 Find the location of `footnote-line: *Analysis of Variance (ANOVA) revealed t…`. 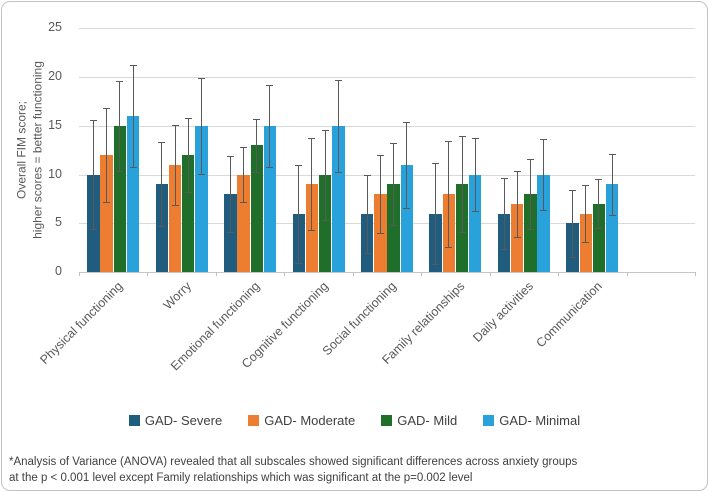

footnote-line: *Analysis of Variance (ANOVA) revealed t… is located at coordinates (293, 462).